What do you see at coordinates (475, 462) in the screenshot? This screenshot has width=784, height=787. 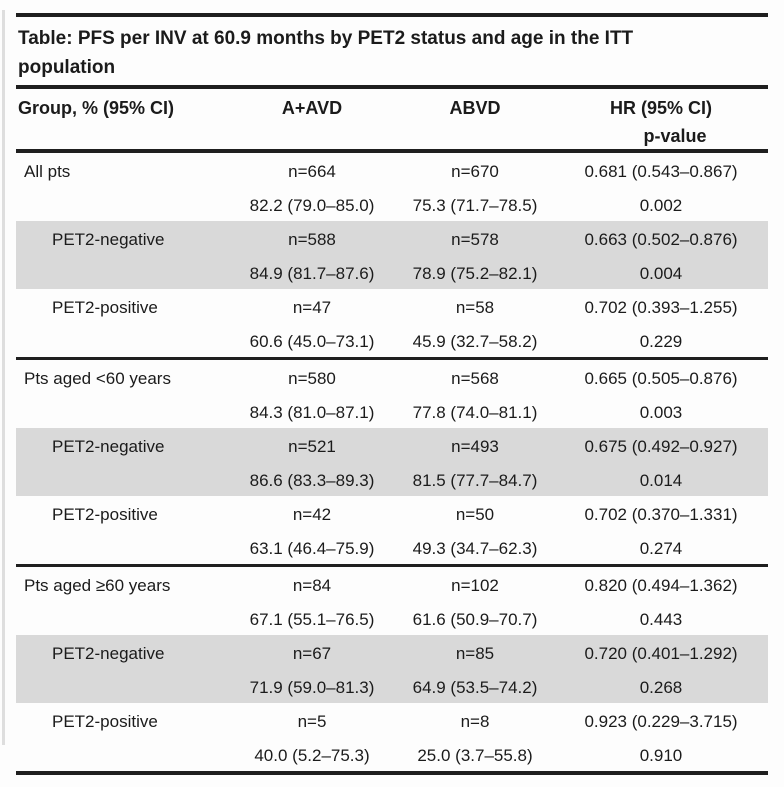 I see `abvd-cell: n=493 81.5 (77.7–84.7)` at bounding box center [475, 462].